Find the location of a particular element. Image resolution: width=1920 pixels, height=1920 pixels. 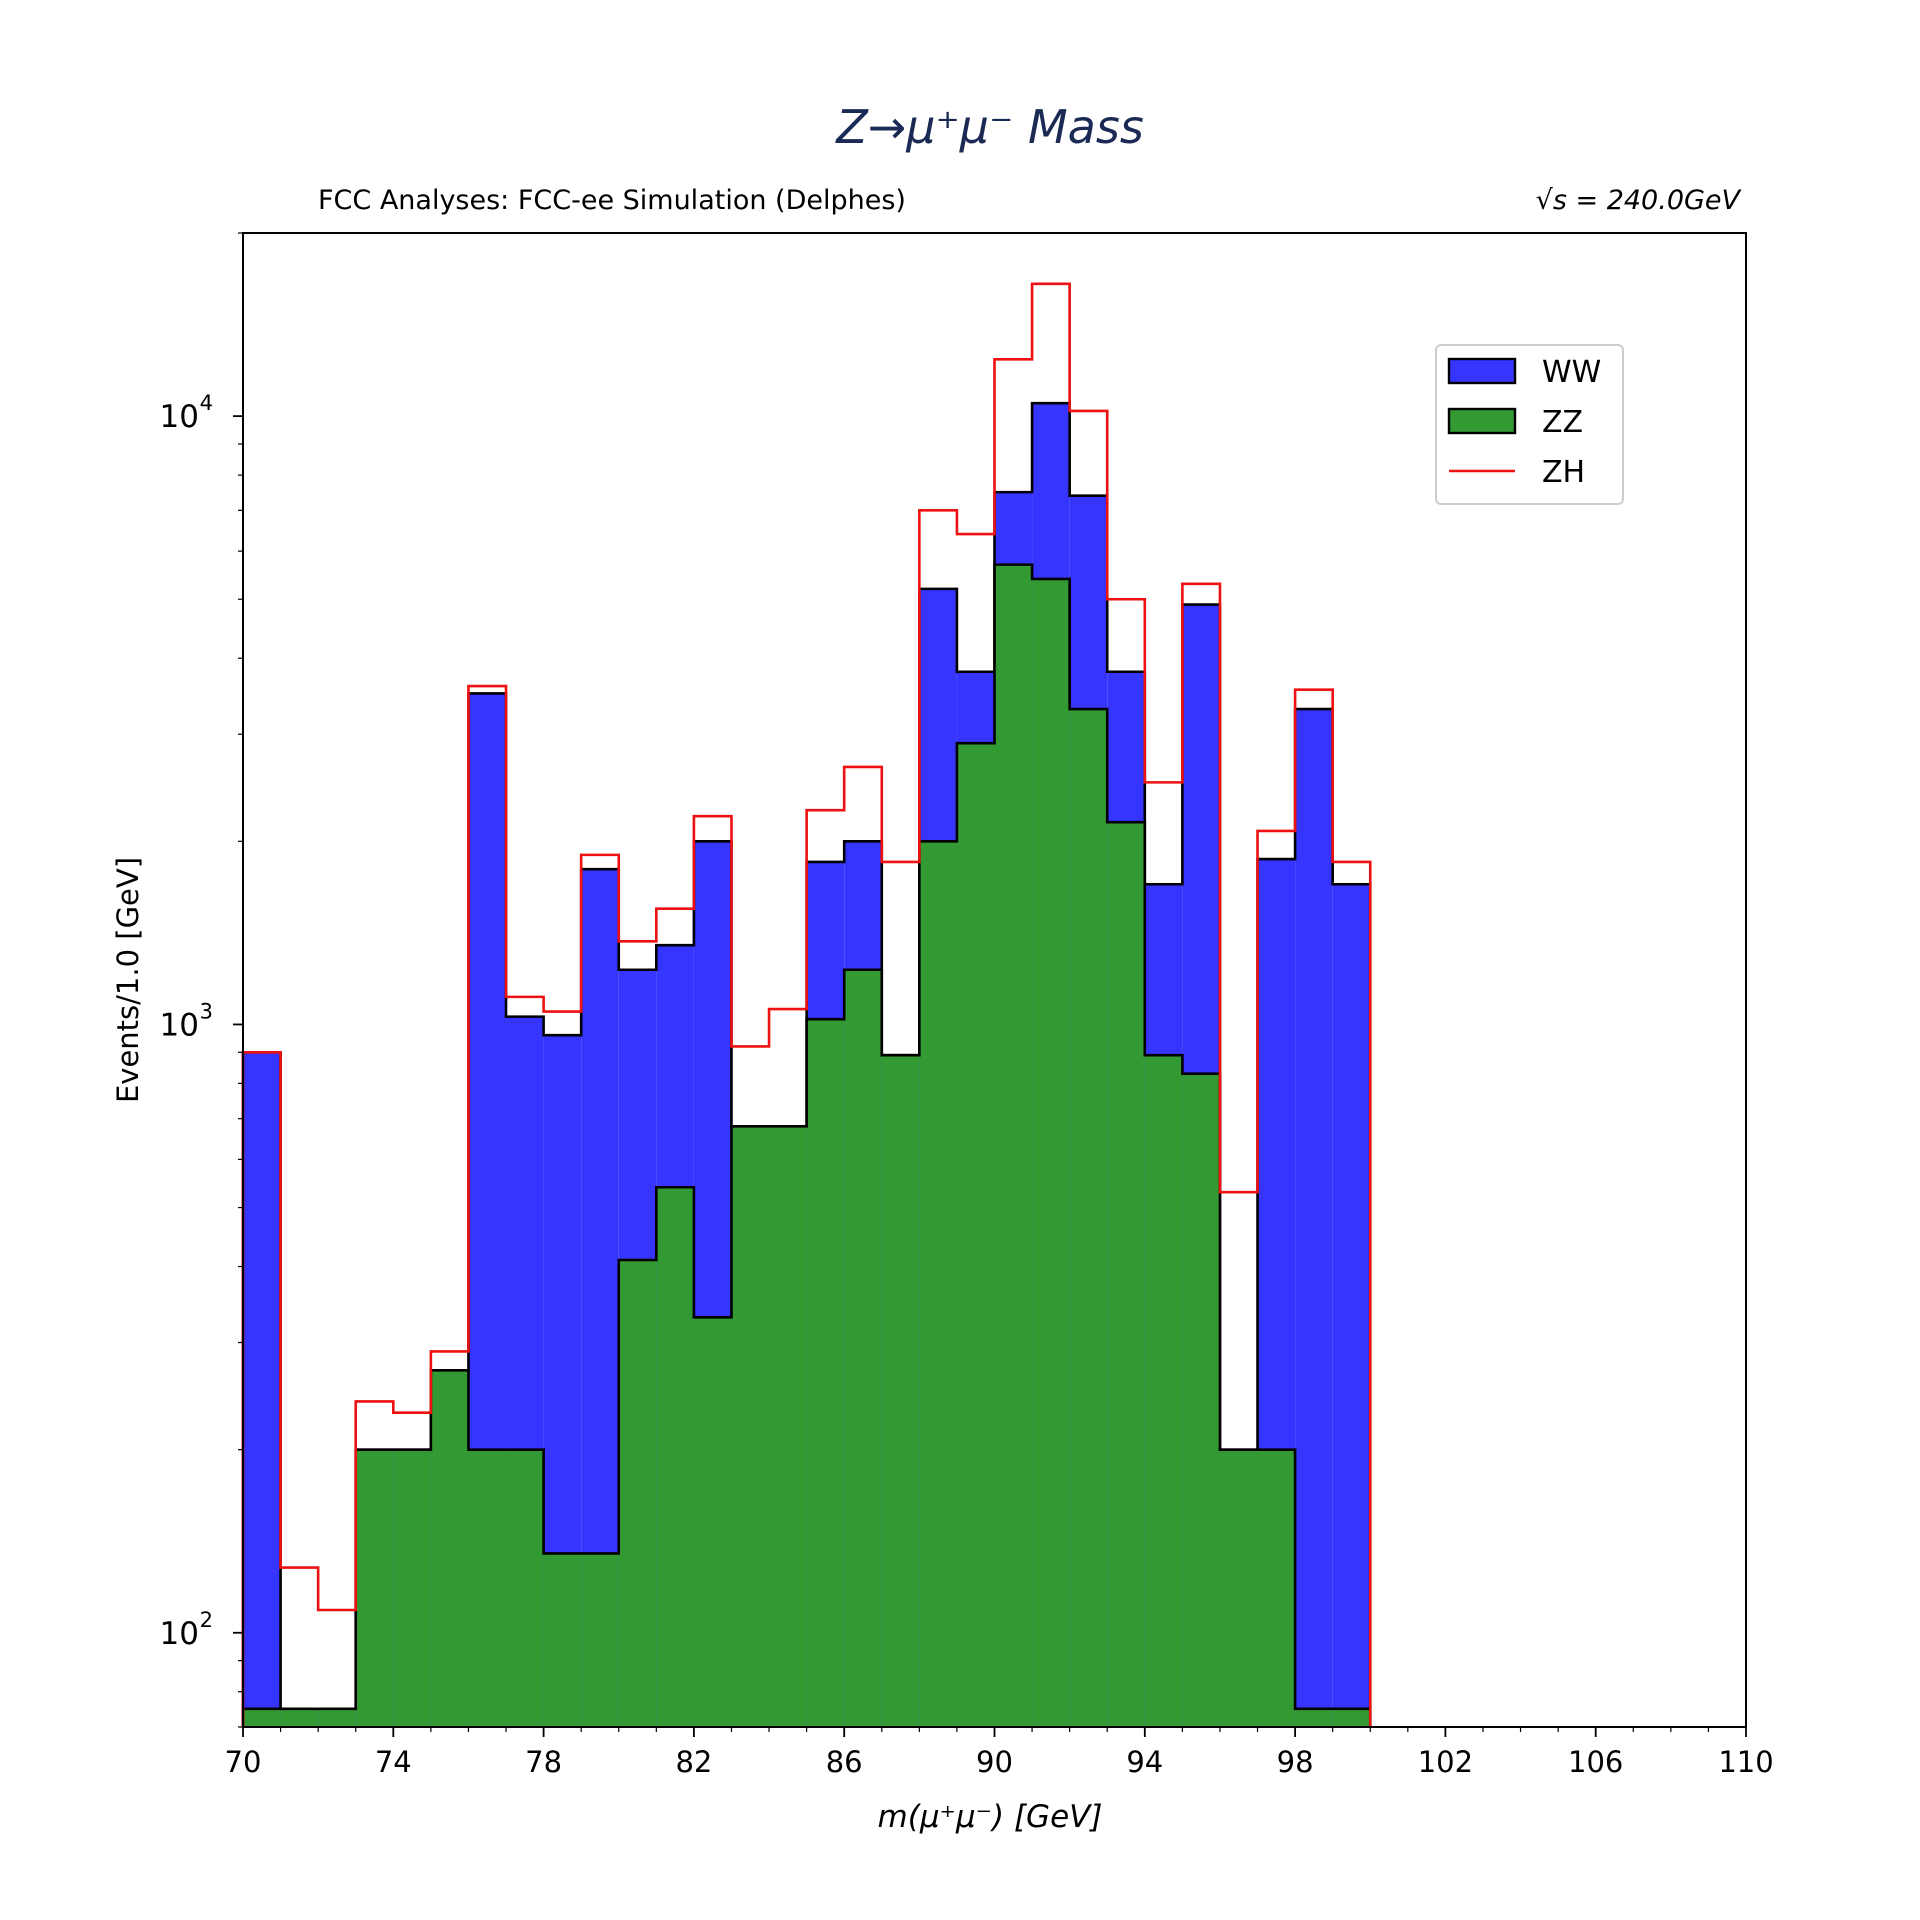

y-tick-exponent: 3 is located at coordinates (206, 1011).